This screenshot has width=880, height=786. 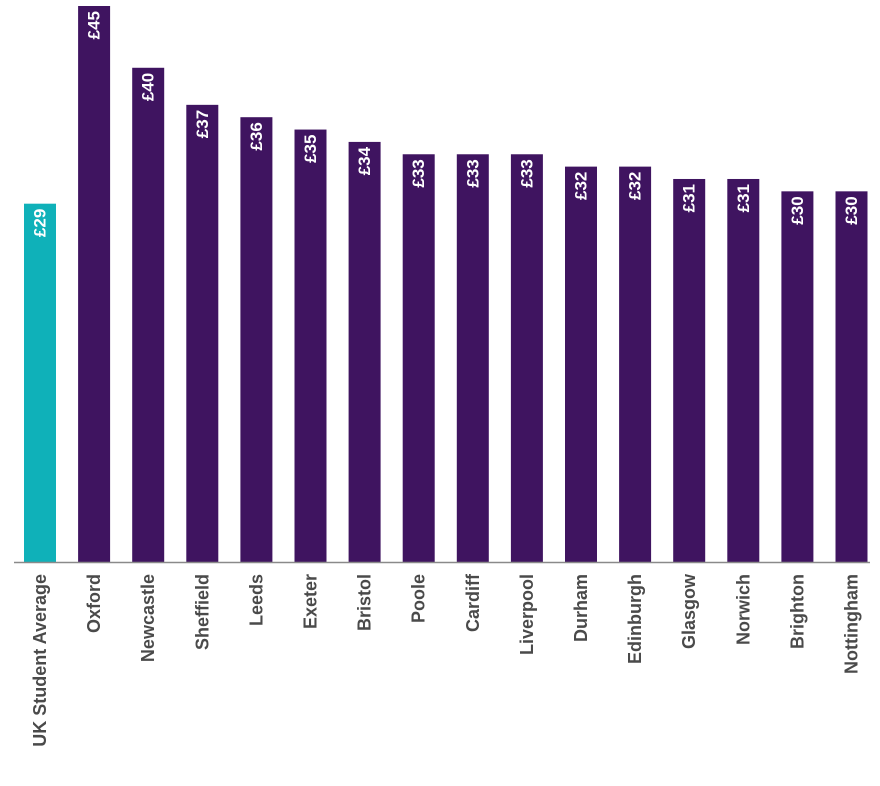 What do you see at coordinates (689, 370) in the screenshot?
I see `bar-glasgow` at bounding box center [689, 370].